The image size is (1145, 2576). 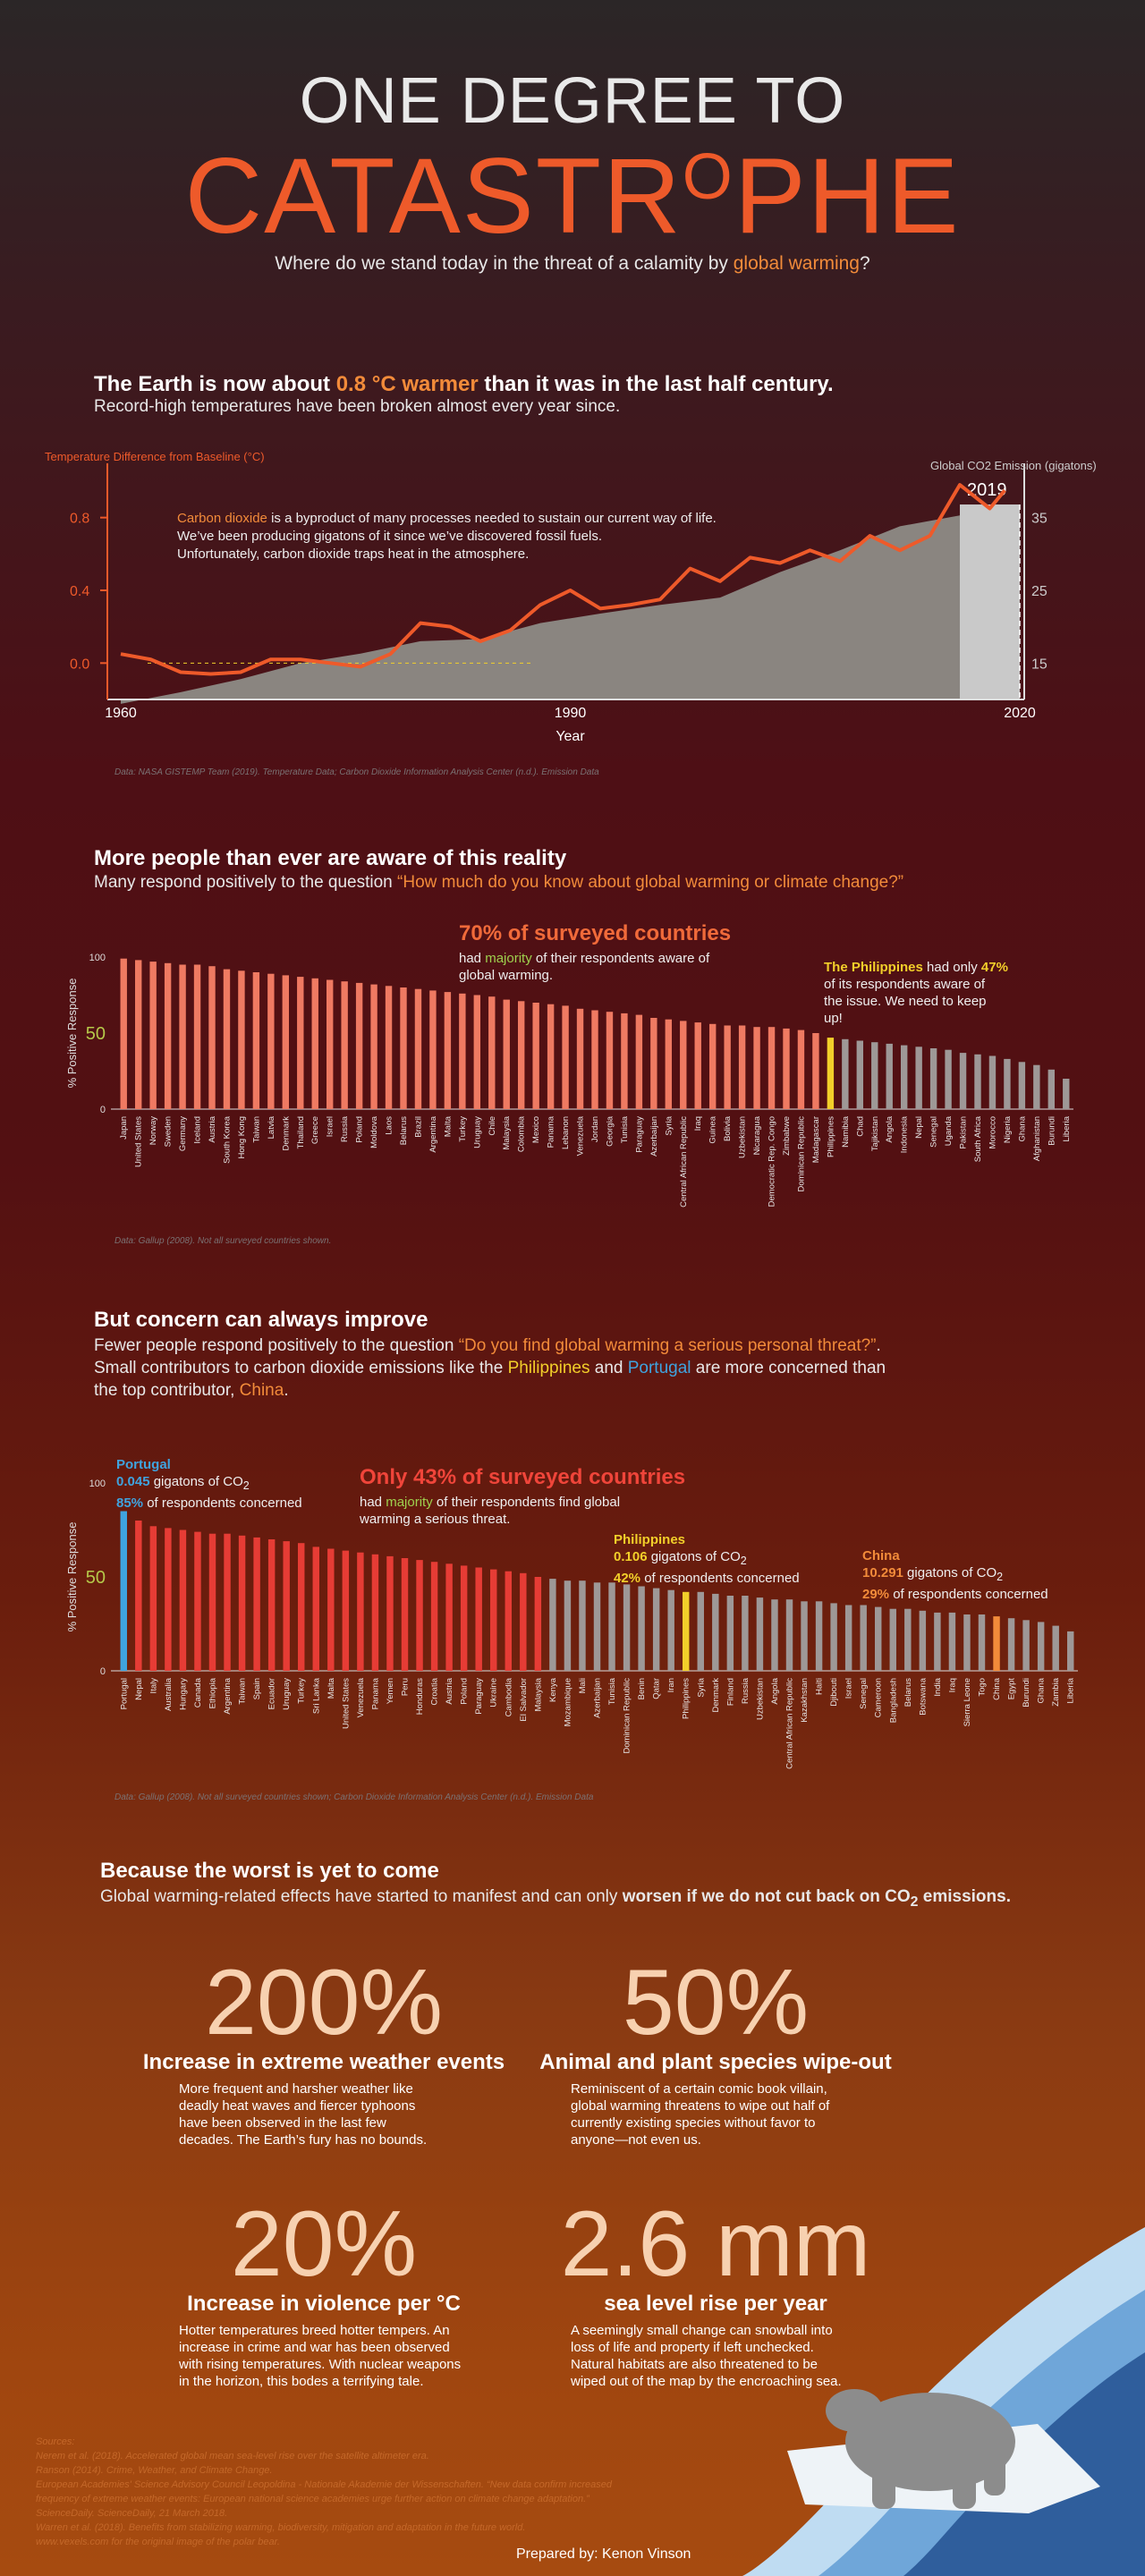 What do you see at coordinates (766, 1896) in the screenshot?
I see `s4-bold: worsen if we do not cut back on CO` at bounding box center [766, 1896].